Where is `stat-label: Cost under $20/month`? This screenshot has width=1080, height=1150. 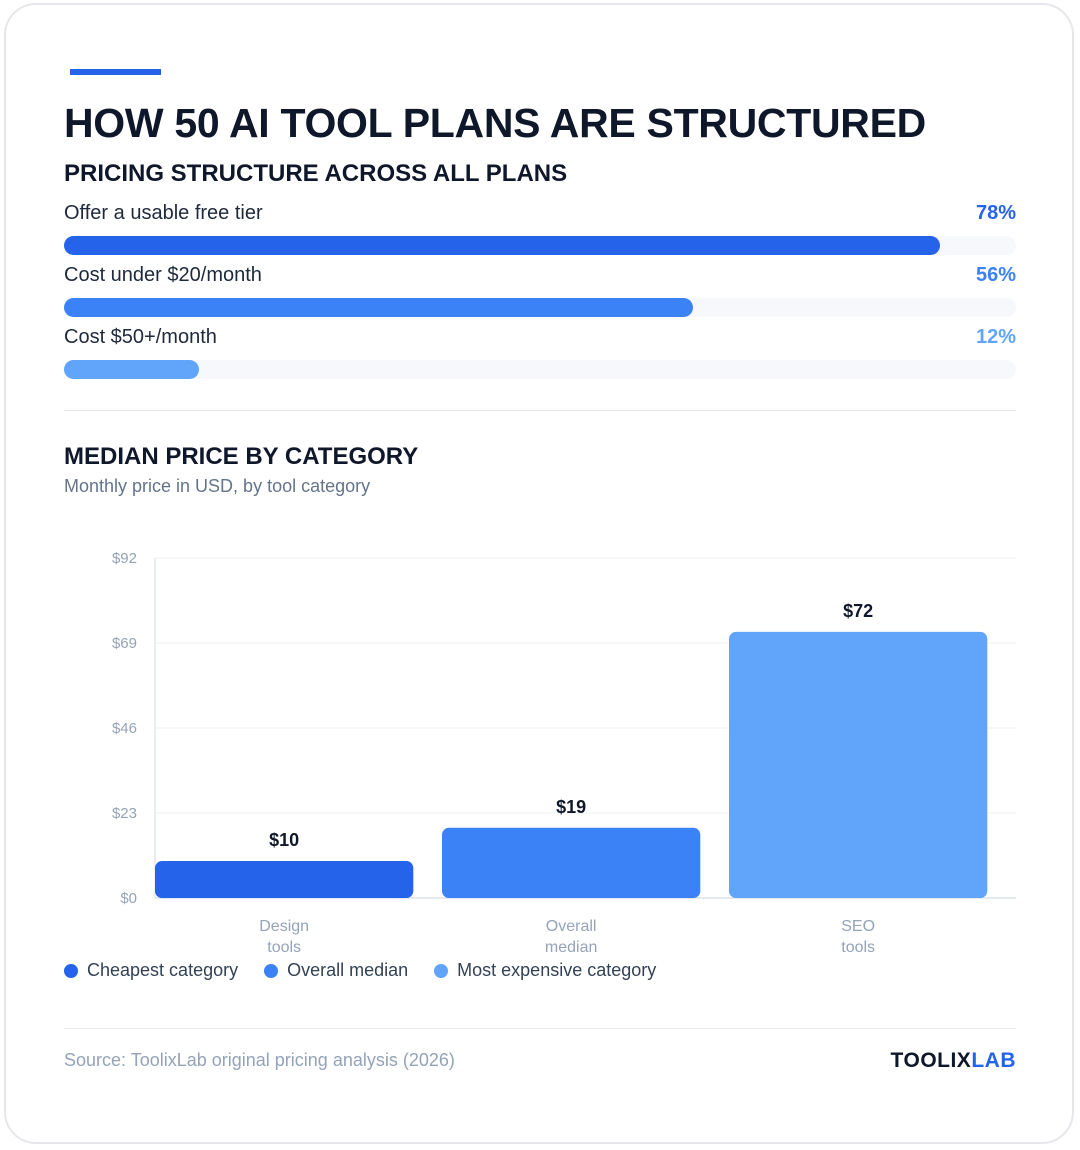
stat-label: Cost under $20/month is located at coordinates (163, 275).